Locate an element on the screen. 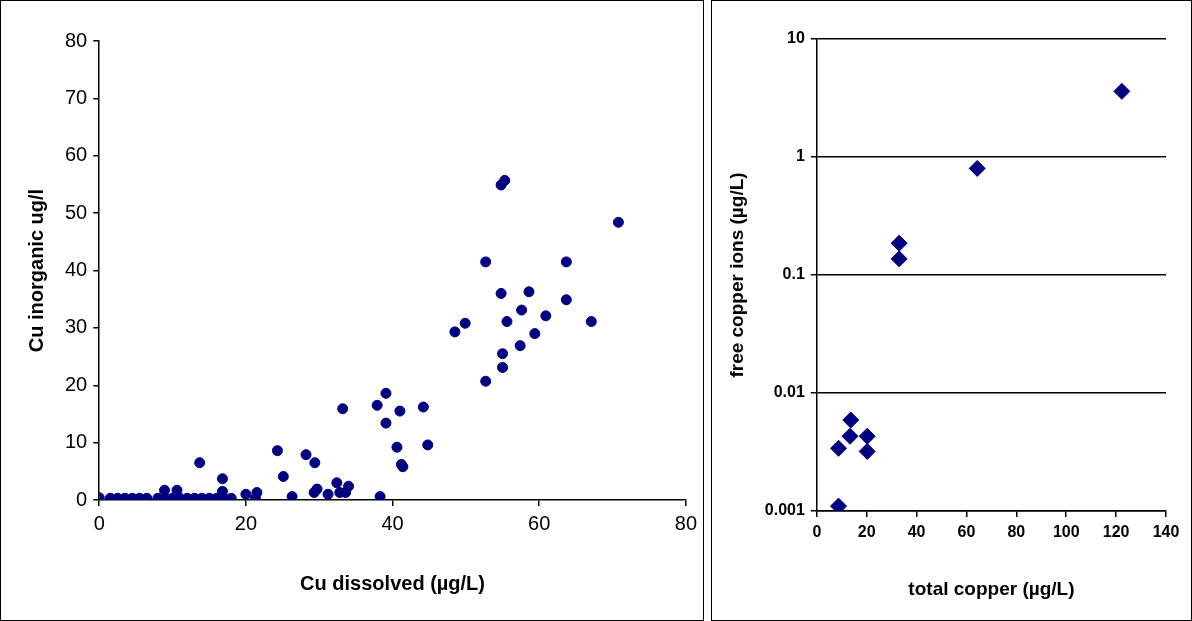 The height and width of the screenshot is (621, 1192). x-axis-title: total copper (µg/L) is located at coordinates (991, 588).